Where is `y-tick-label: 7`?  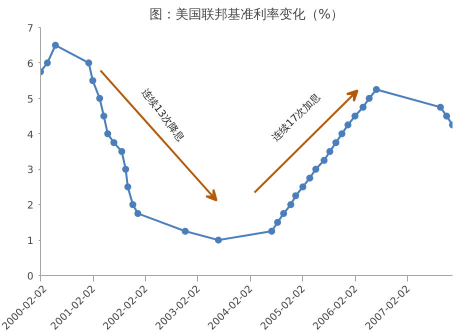 y-tick-label: 7 is located at coordinates (30, 29).